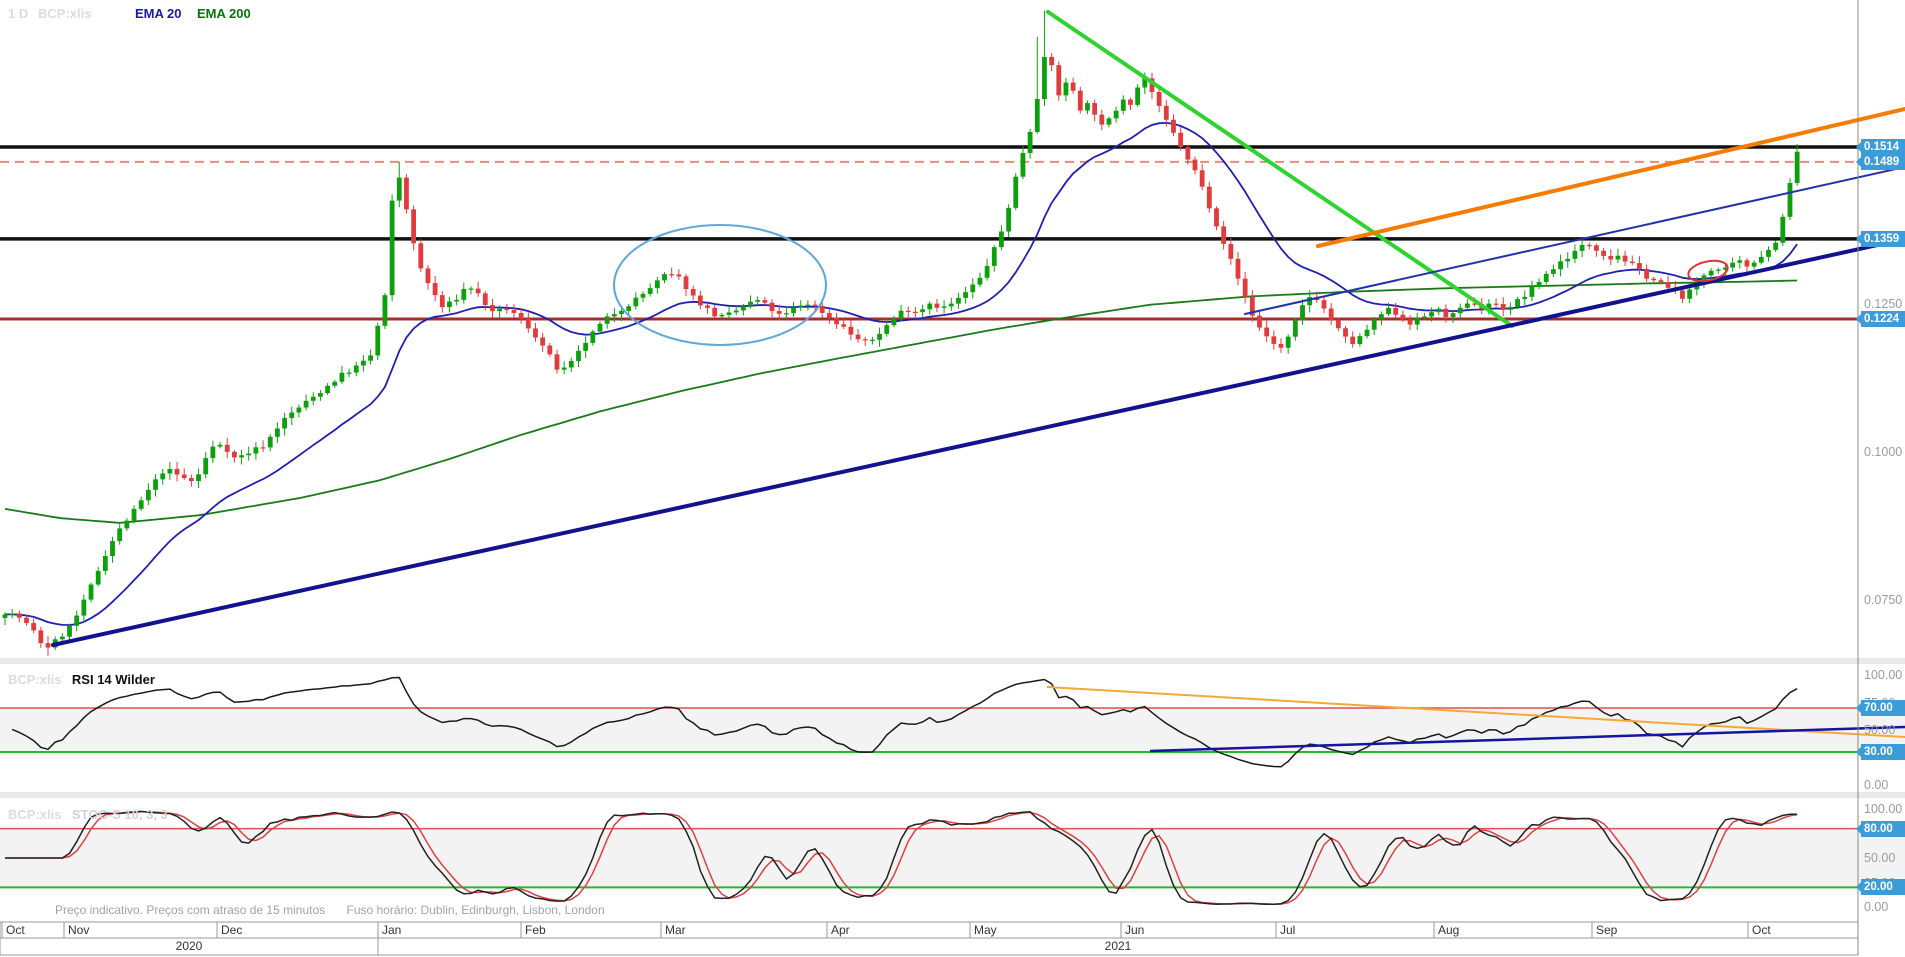 The height and width of the screenshot is (957, 1905). I want to click on month-label: Aug, so click(1449, 930).